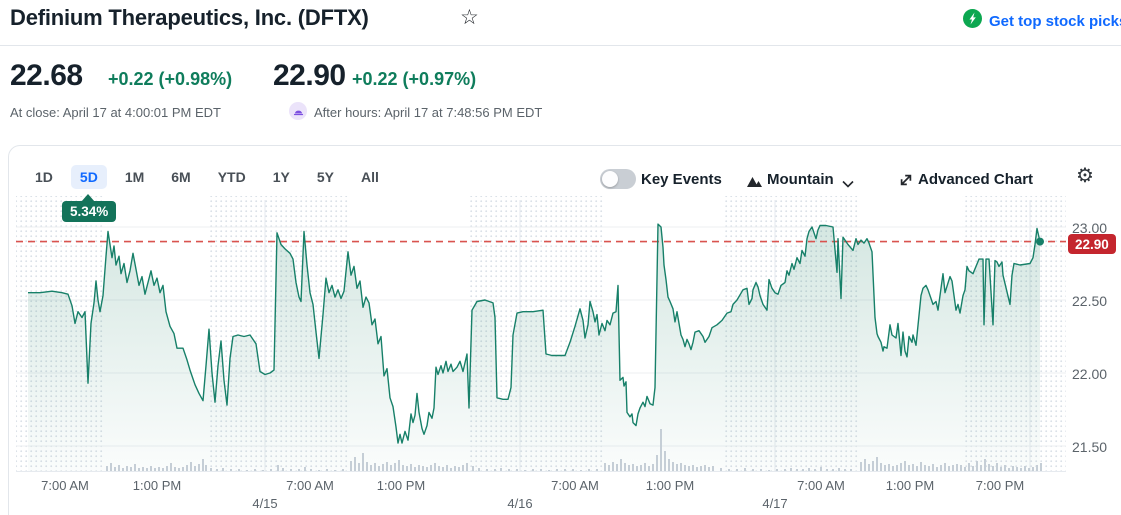  Describe the element at coordinates (89, 208) in the screenshot. I see `range-change-badge: 5.34%` at that location.